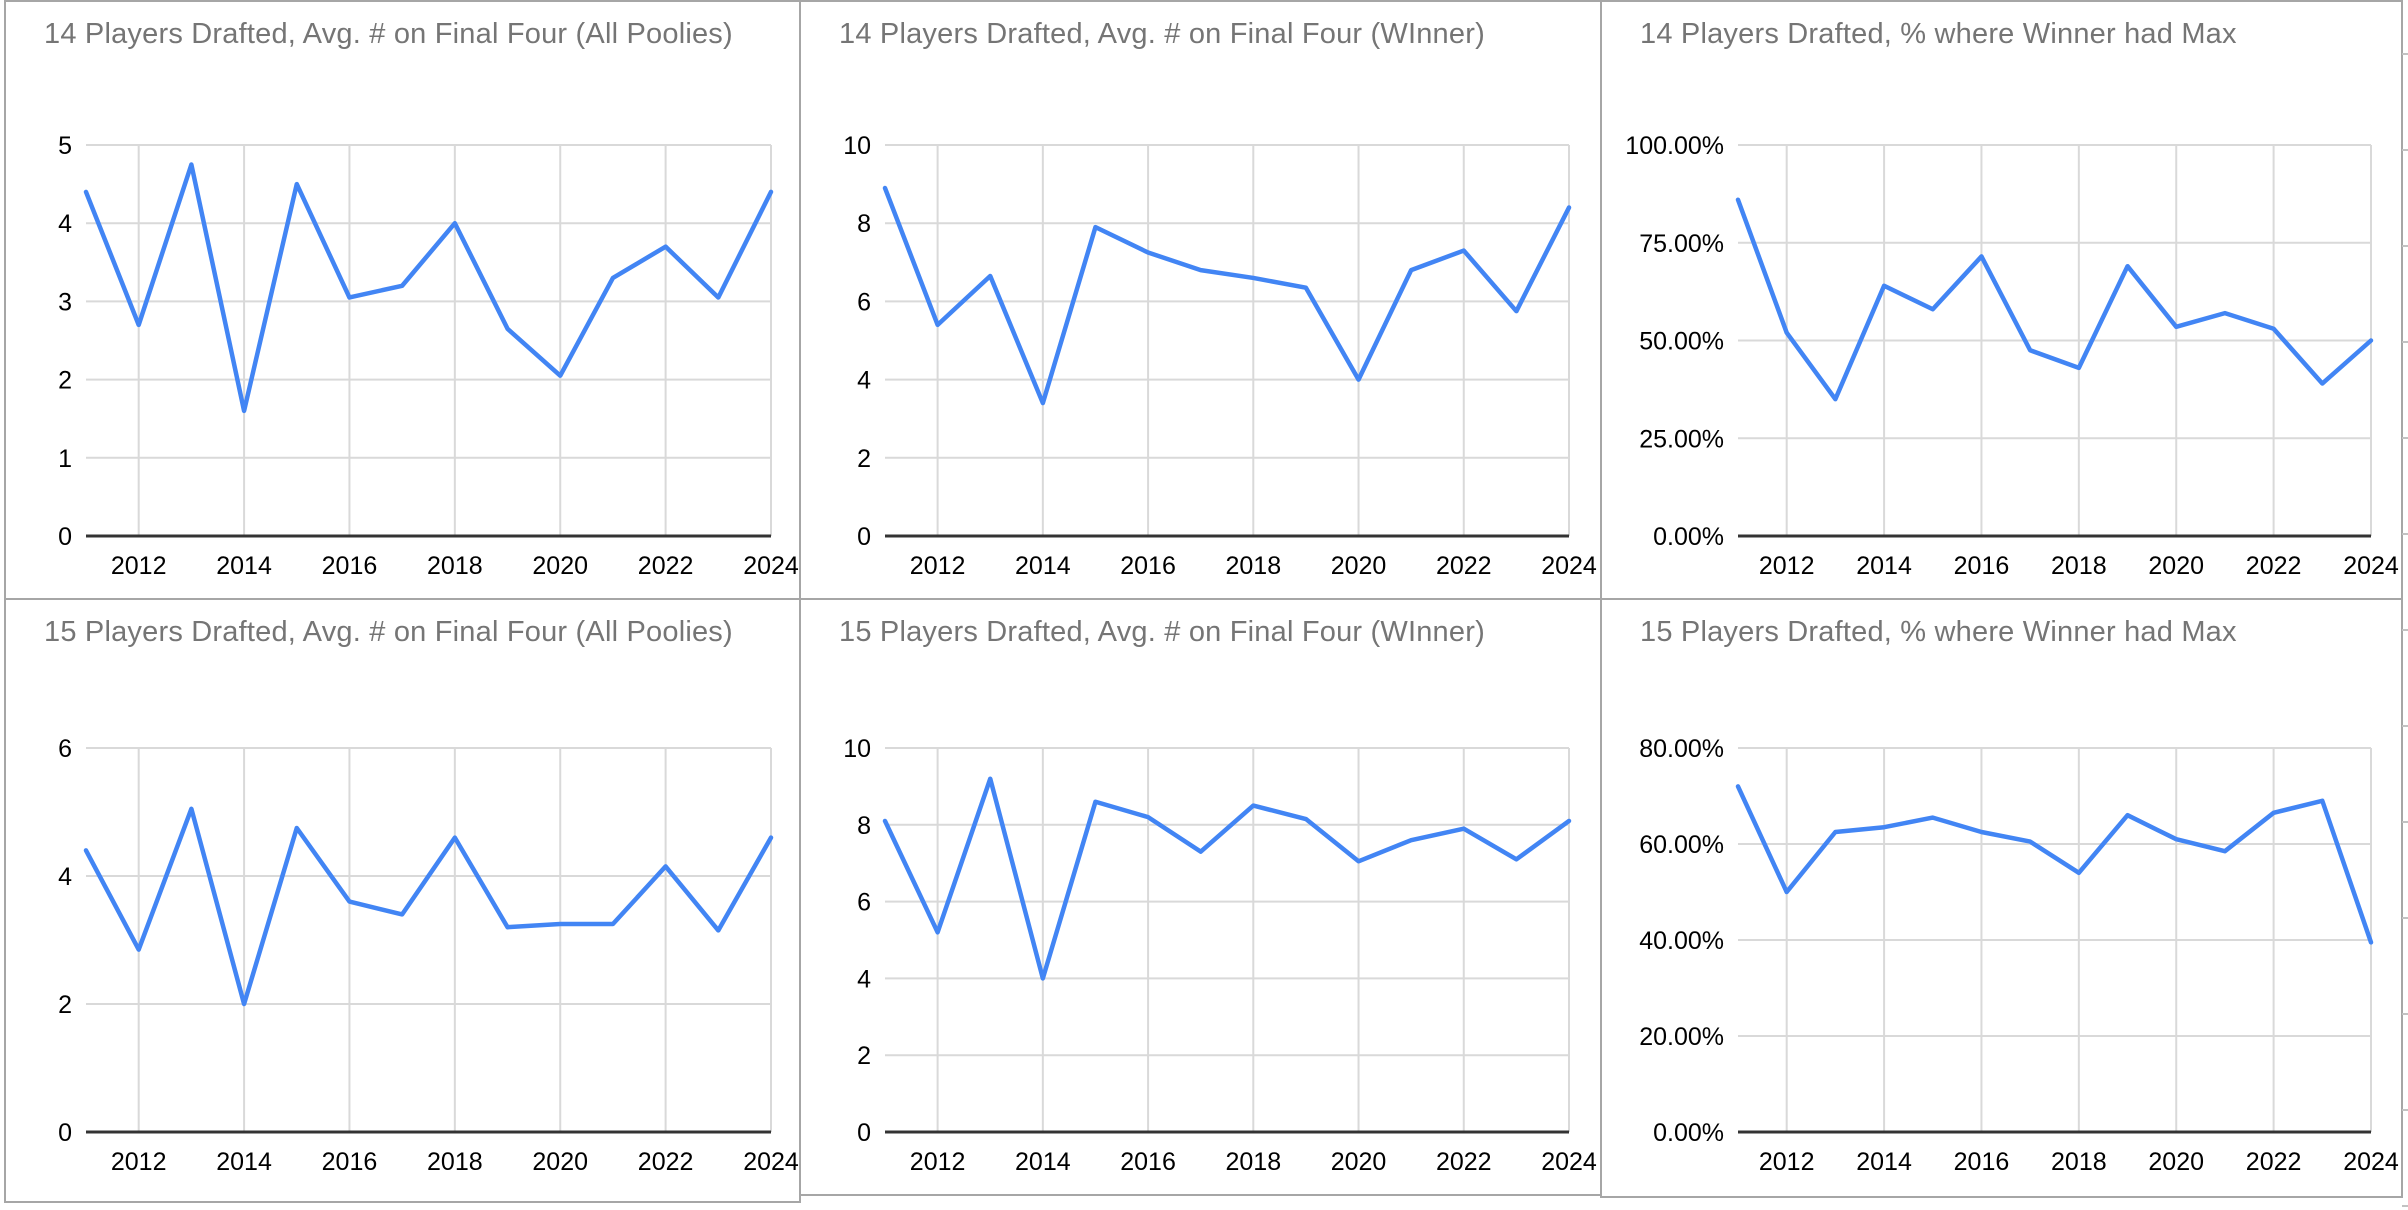 The width and height of the screenshot is (2408, 1210). I want to click on line-chart-plot: 2012 2014 2016 2018 2020 2022 2024 0 1 2 3 4 5, so click(428, 356).